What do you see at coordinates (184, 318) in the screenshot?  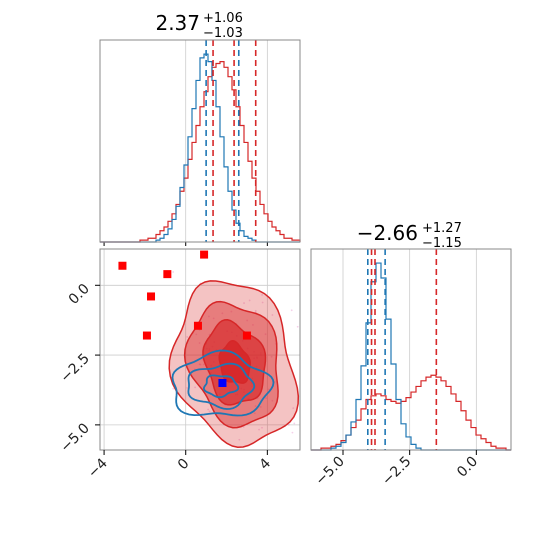 I see `scatter-markers` at bounding box center [184, 318].